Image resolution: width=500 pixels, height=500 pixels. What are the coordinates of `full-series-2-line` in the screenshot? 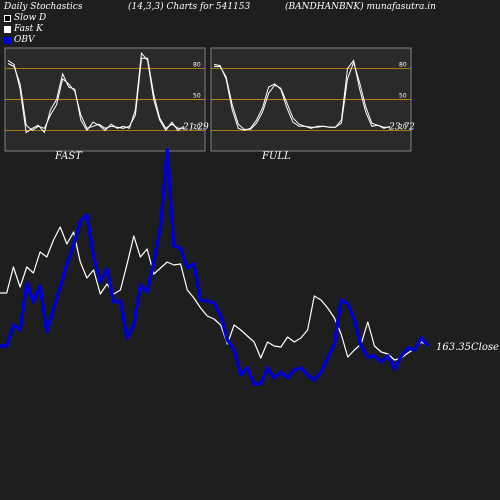 It's located at (302, 95).